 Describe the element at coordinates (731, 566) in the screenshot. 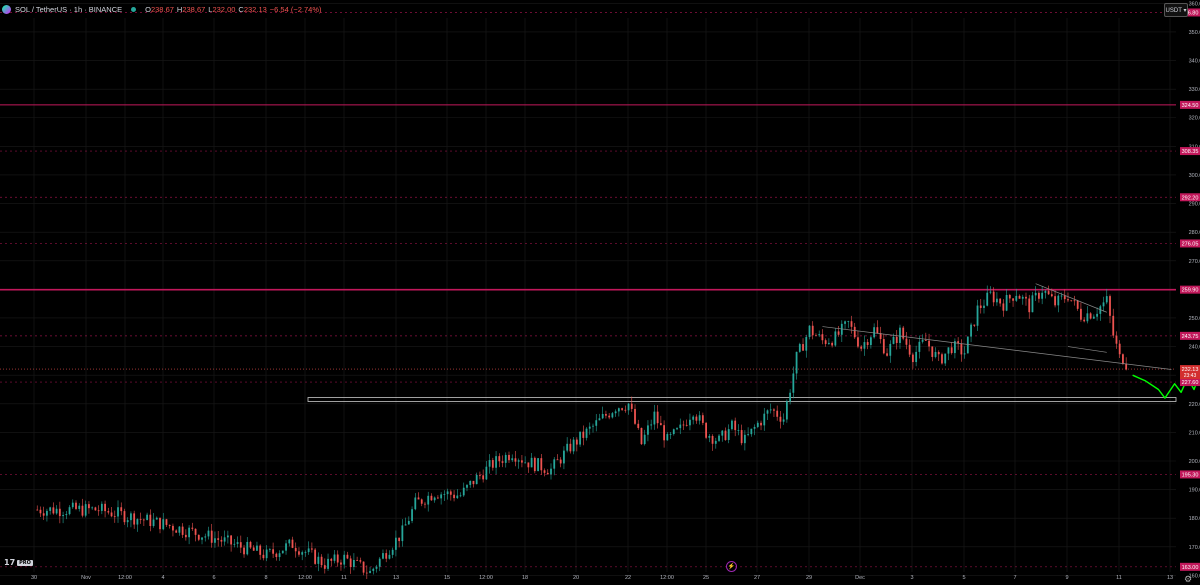

I see `replay-icon: ⚡` at that location.